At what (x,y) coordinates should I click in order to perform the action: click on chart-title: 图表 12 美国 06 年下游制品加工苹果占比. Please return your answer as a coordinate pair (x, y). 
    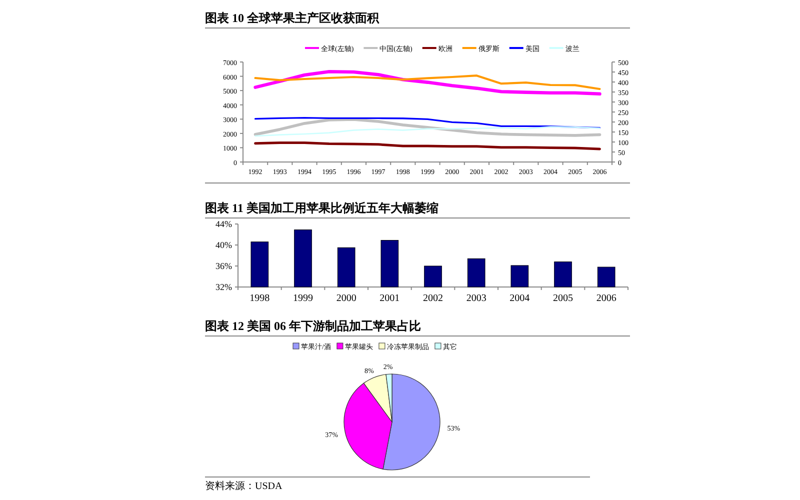
    Looking at the image, I should click on (313, 326).